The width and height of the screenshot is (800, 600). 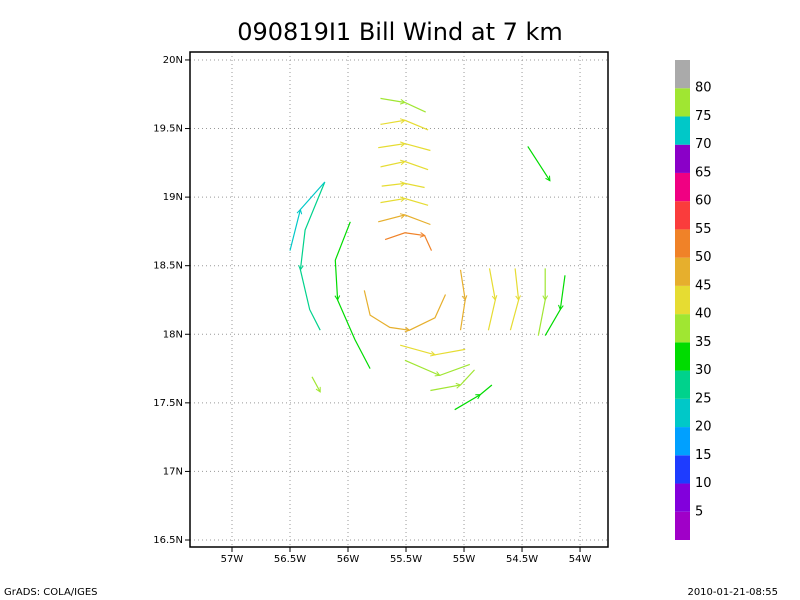 What do you see at coordinates (703, 314) in the screenshot?
I see `colorbar-label: 40` at bounding box center [703, 314].